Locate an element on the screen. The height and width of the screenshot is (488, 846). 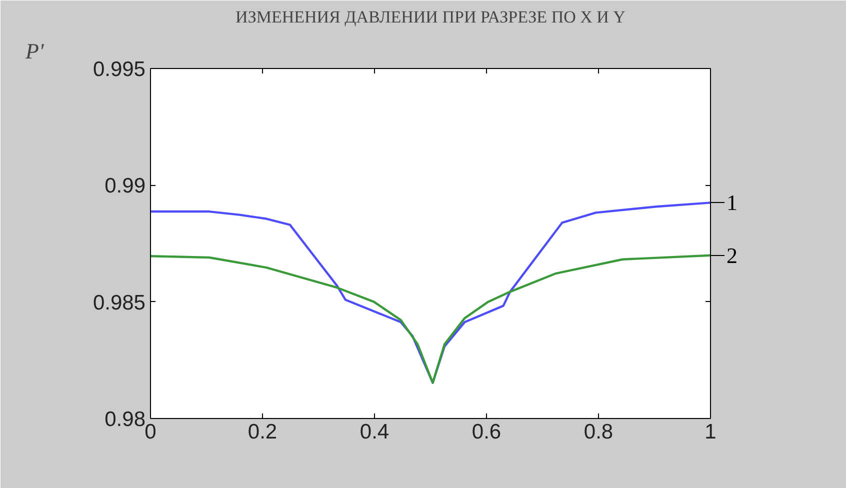
x-tick-label: 0.6 is located at coordinates (487, 432).